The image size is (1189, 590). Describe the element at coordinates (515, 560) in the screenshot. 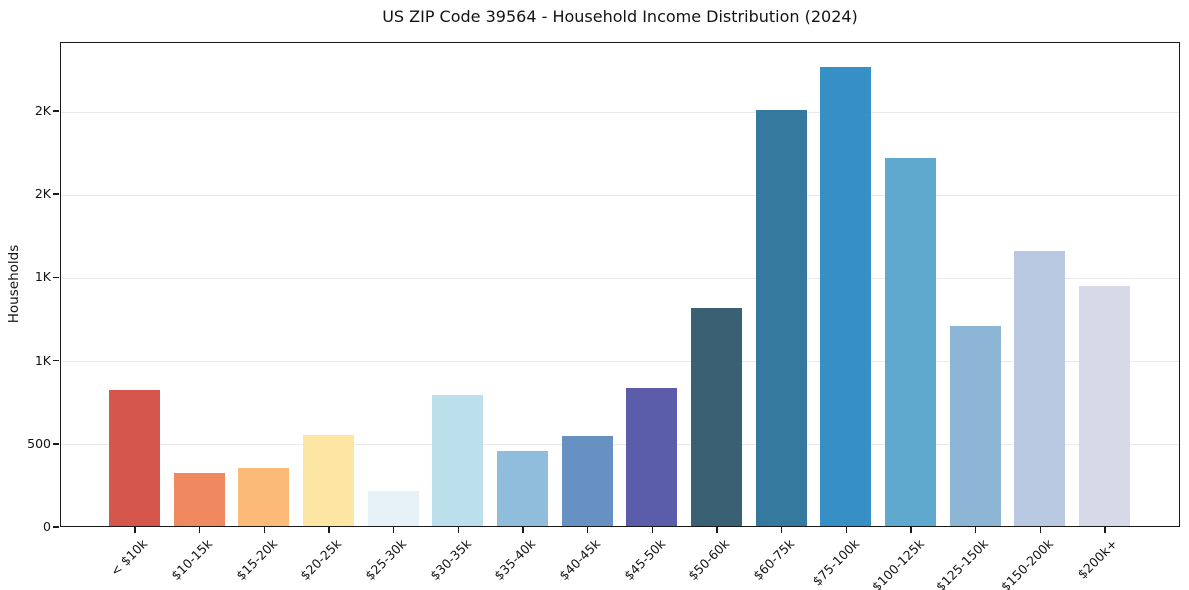

I see `x-tick-label: $35-40k` at that location.